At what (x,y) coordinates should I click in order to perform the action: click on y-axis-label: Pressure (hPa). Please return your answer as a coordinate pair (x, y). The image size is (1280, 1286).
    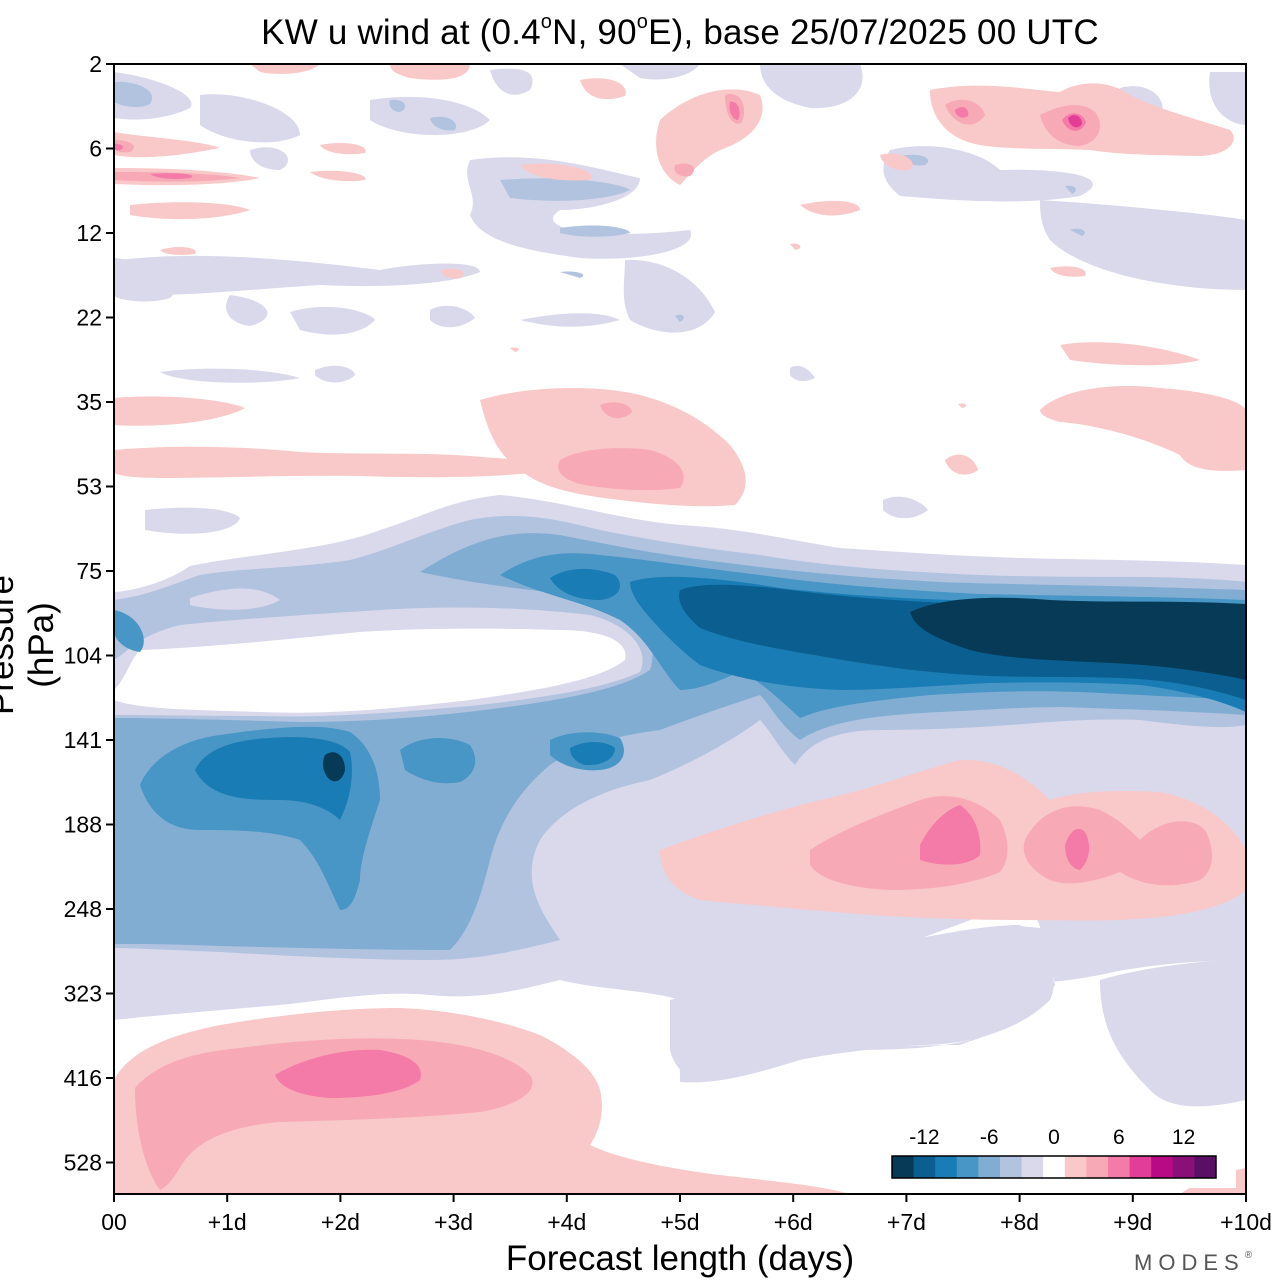
    Looking at the image, I should click on (30, 645).